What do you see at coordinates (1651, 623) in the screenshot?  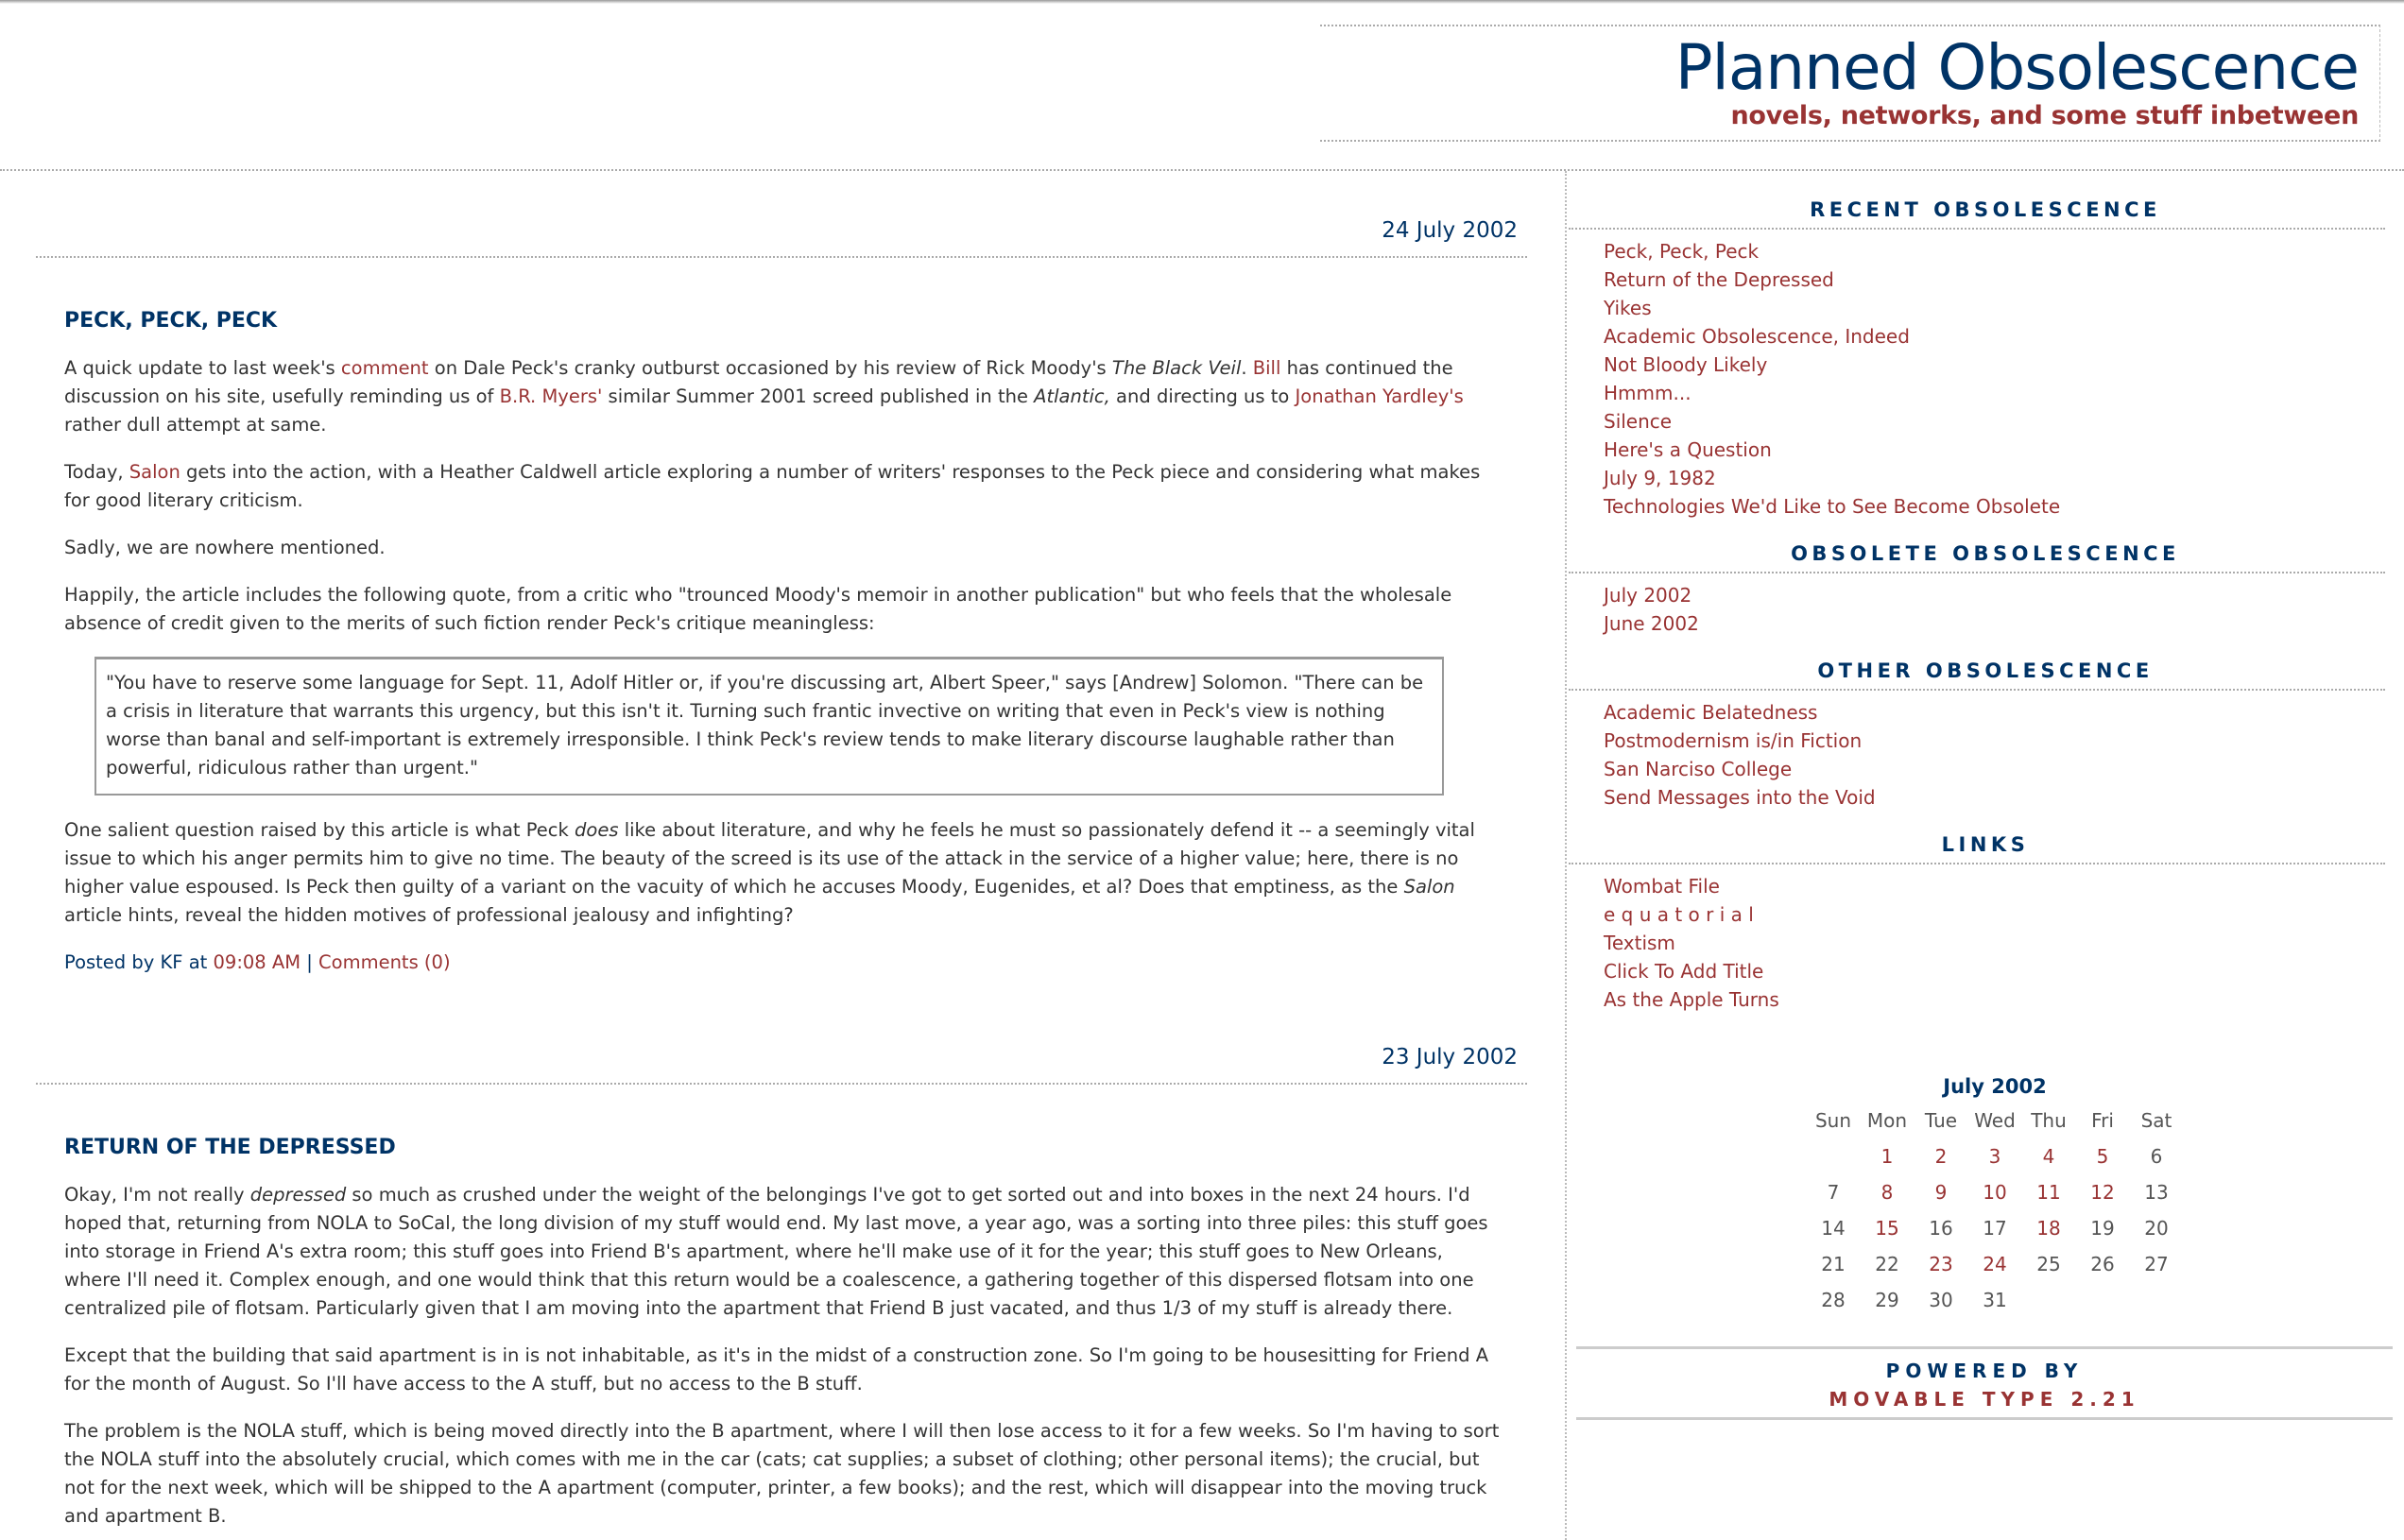 I see `sidebar-link: June 2002` at bounding box center [1651, 623].